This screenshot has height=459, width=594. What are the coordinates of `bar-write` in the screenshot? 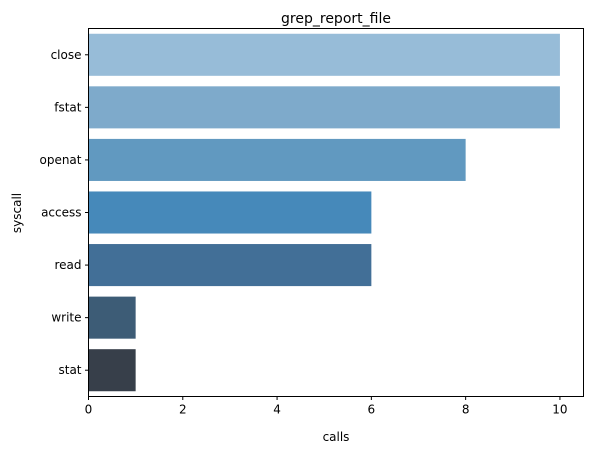 It's located at (112, 317).